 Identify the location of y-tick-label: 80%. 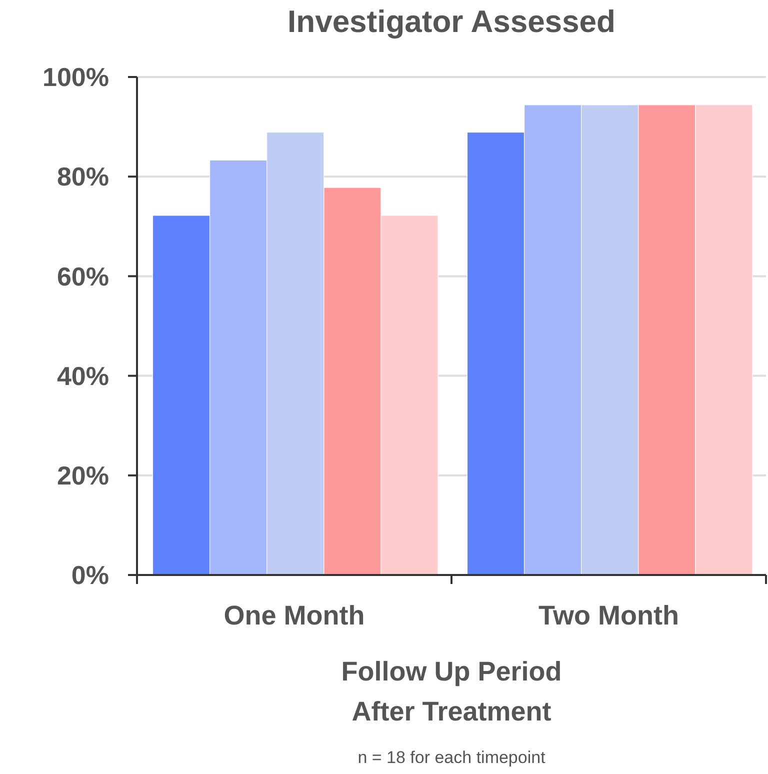
(82, 177).